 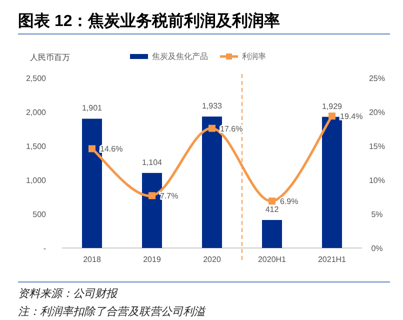 What do you see at coordinates (50, 57) in the screenshot?
I see `y-axis-title: 人民币百万` at bounding box center [50, 57].